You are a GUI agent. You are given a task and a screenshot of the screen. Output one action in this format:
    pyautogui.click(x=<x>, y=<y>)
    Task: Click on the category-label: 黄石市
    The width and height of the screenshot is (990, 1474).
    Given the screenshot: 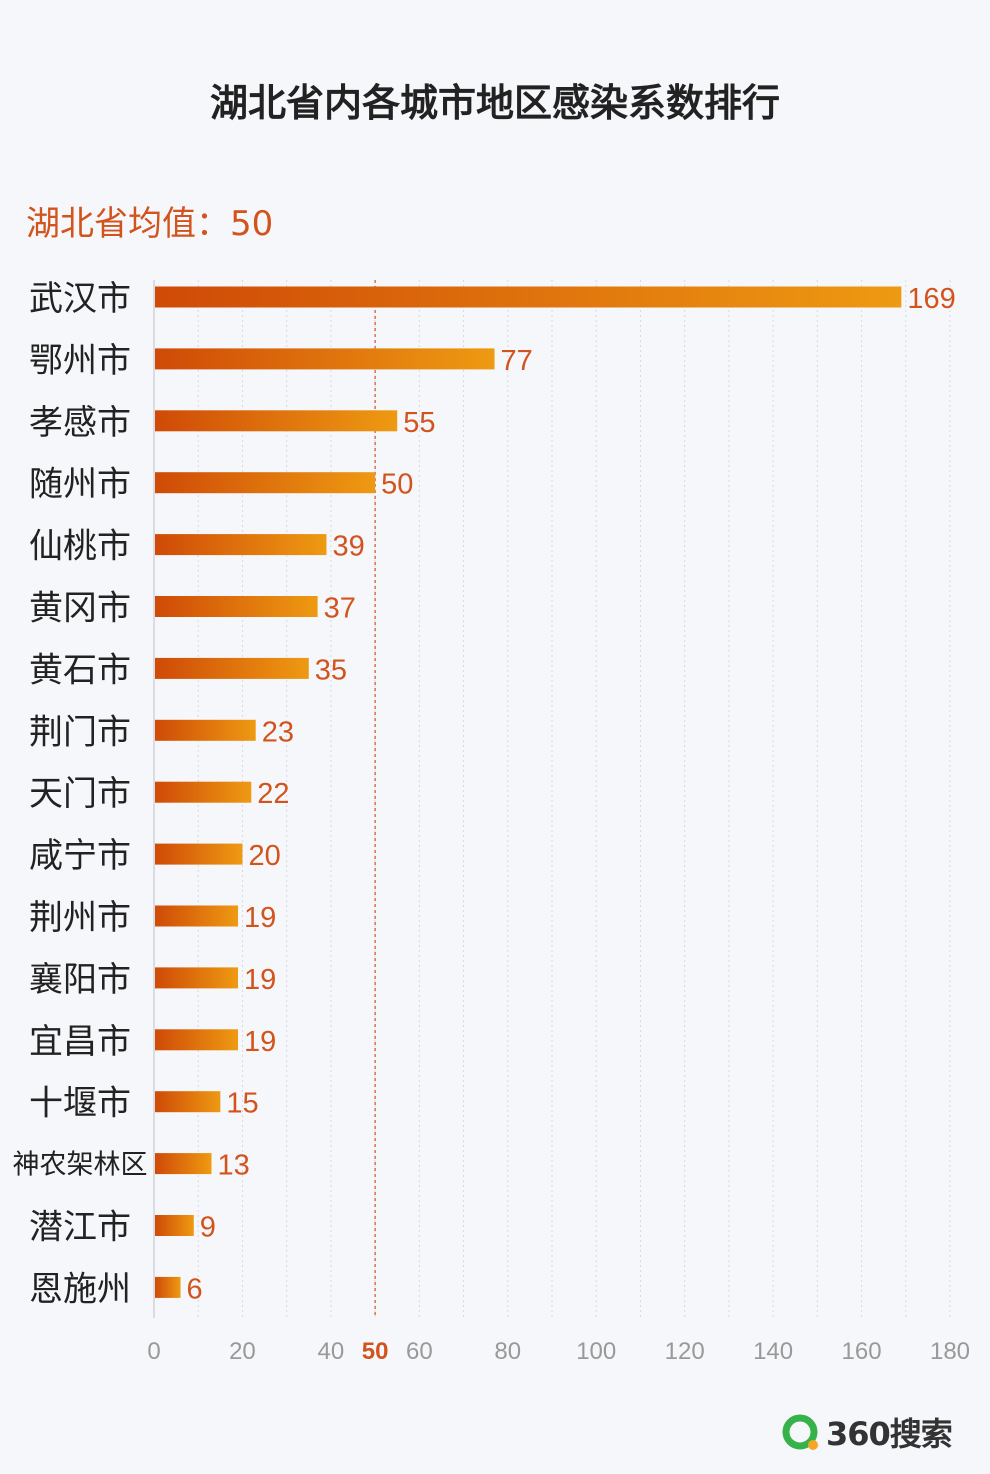 What is the action you would take?
    pyautogui.click(x=80, y=670)
    